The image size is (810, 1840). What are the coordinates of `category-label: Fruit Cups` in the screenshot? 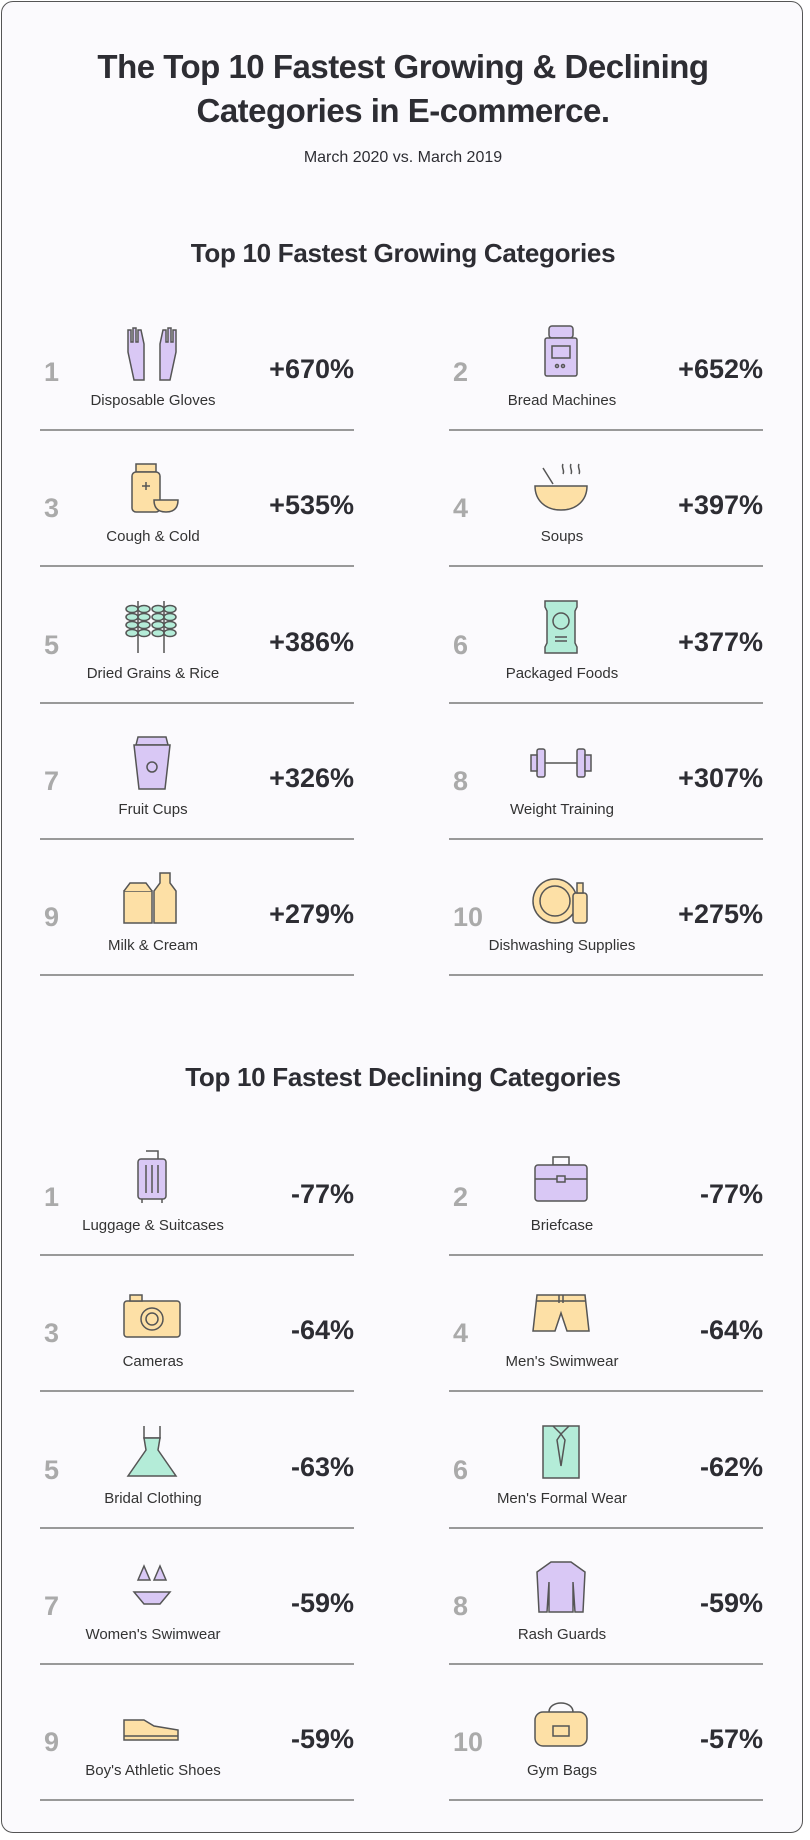 It's located at (153, 809).